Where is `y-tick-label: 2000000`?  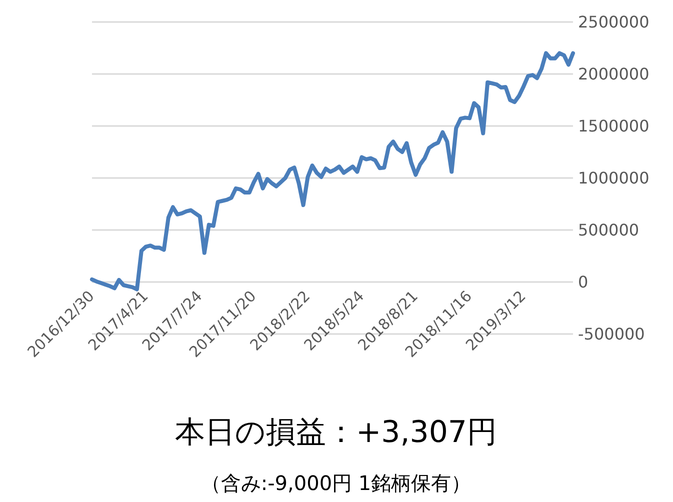 y-tick-label: 2000000 is located at coordinates (614, 74).